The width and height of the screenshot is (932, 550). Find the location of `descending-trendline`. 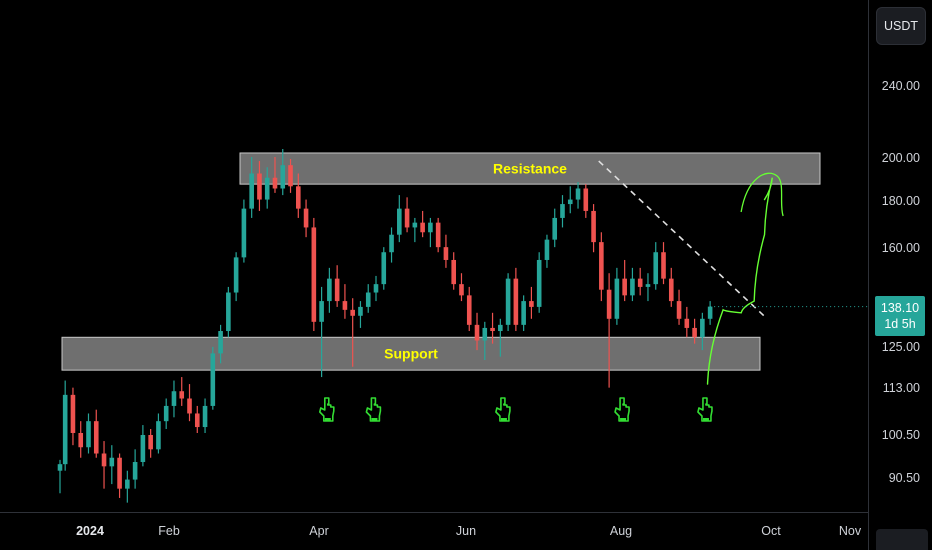

descending-trendline is located at coordinates (683, 240).